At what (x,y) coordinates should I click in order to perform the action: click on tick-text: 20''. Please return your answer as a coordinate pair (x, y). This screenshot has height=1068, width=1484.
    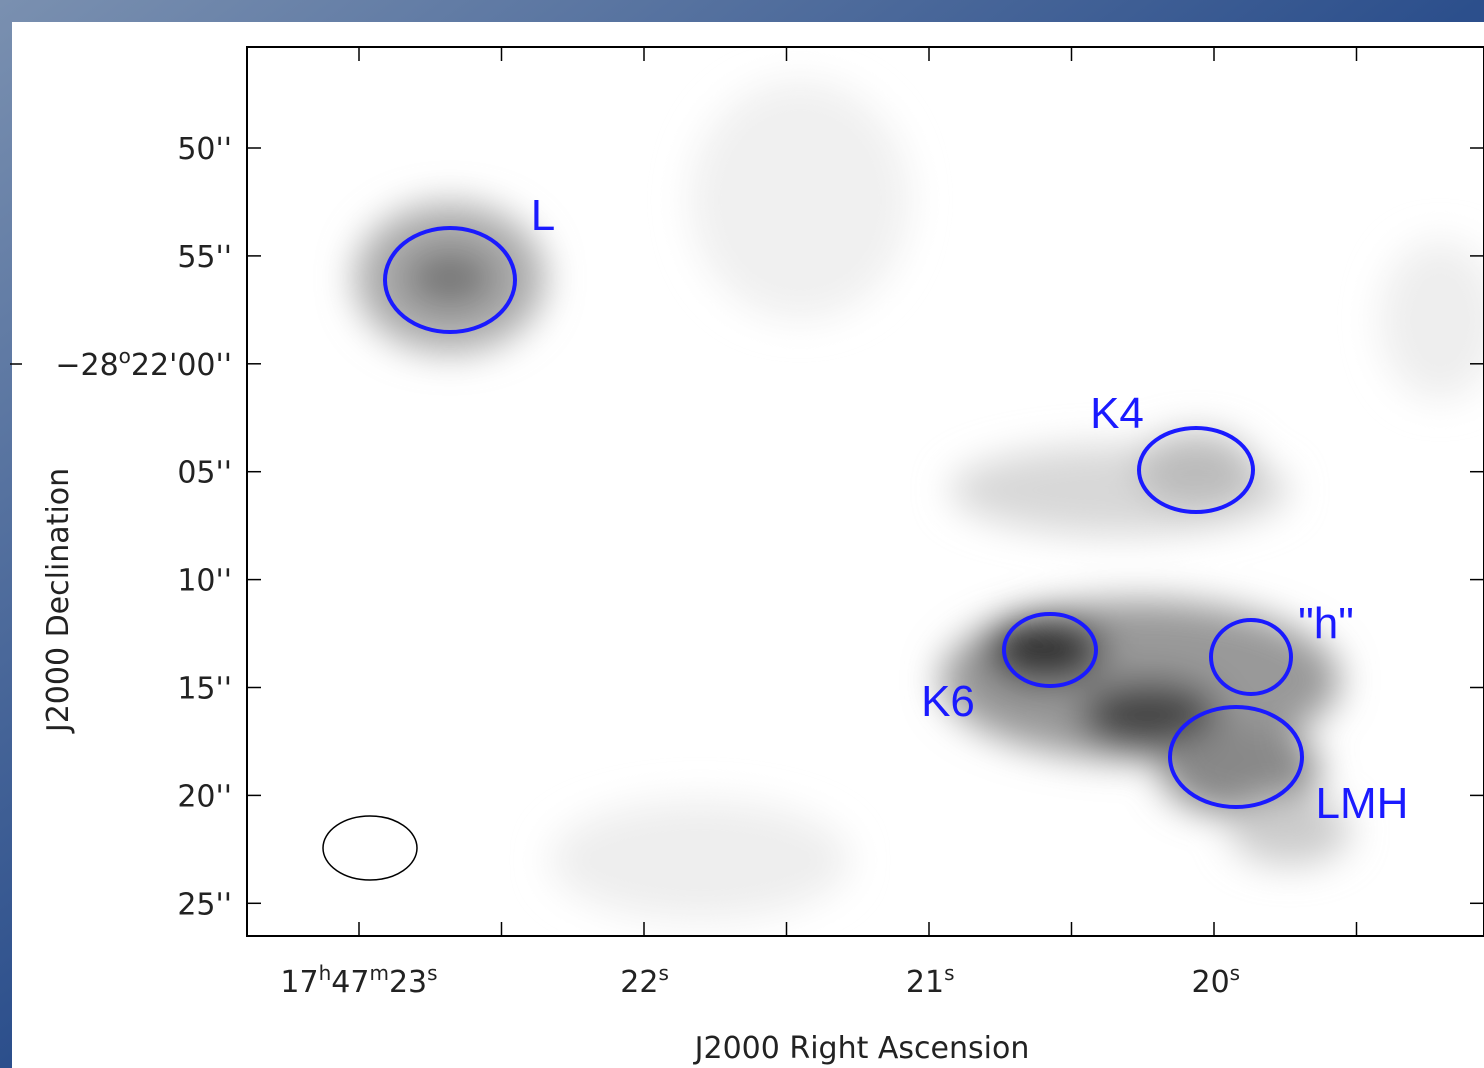
    Looking at the image, I should click on (204, 796).